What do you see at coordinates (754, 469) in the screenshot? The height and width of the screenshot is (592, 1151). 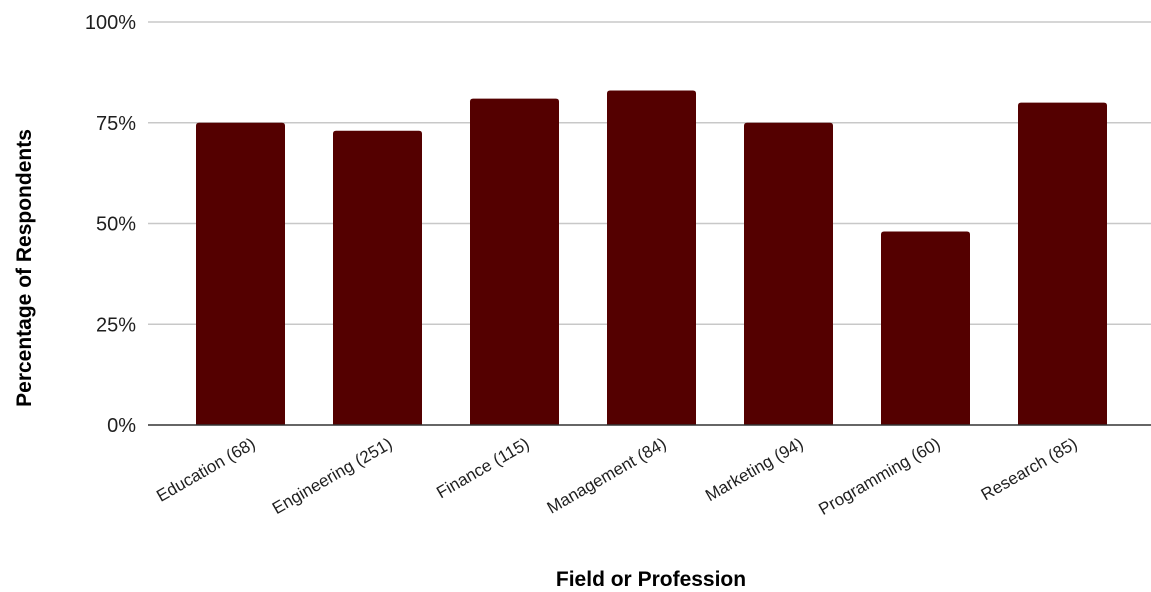 I see `x-tick-label: Marketing (94)` at bounding box center [754, 469].